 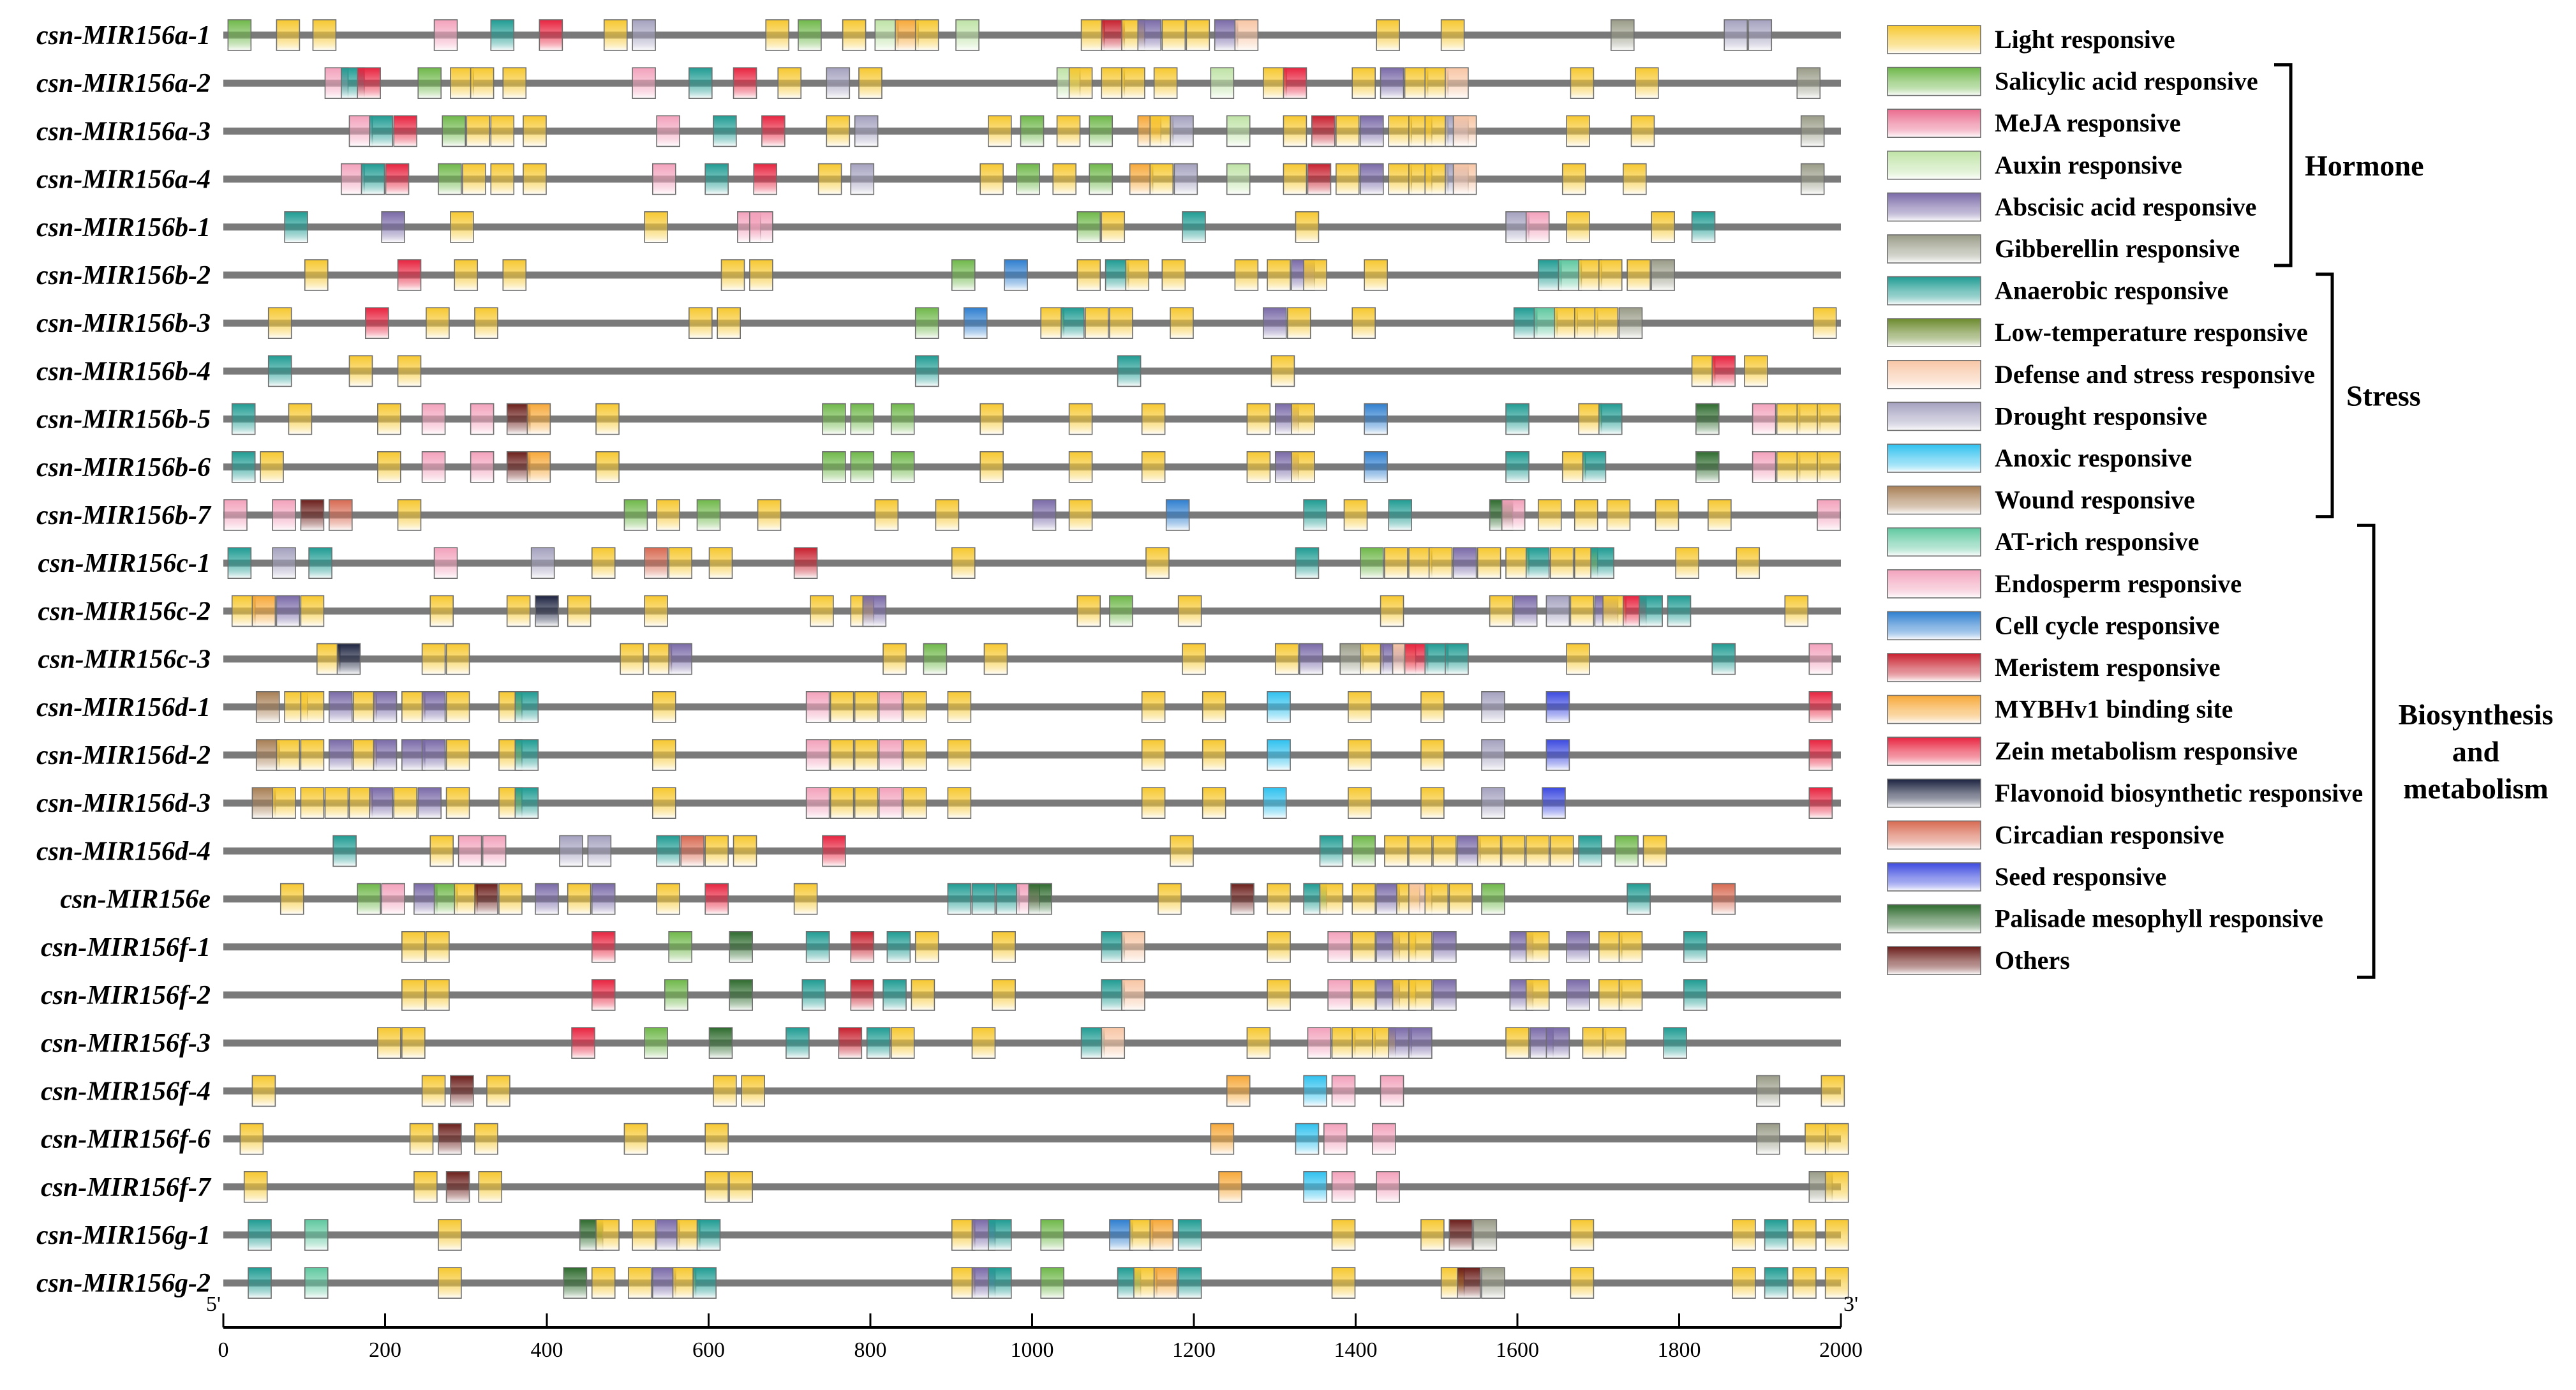 What do you see at coordinates (1376, 419) in the screenshot?
I see `cis-element-cellcycle` at bounding box center [1376, 419].